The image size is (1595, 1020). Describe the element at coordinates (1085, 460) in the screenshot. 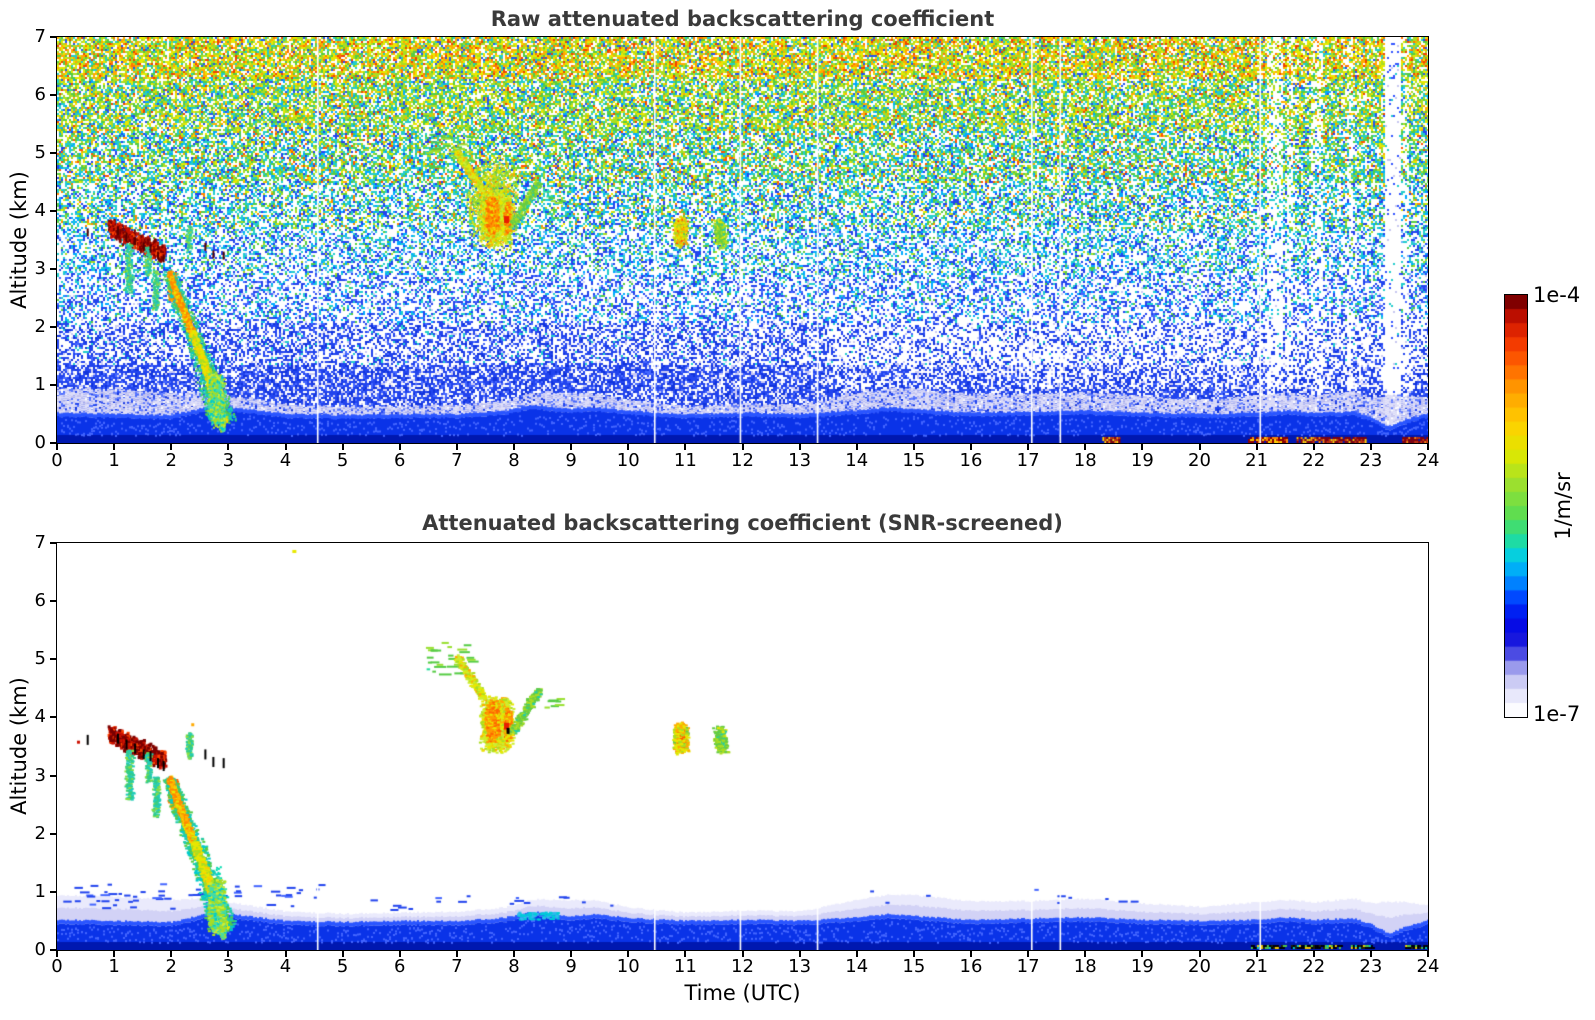

I see `x-tick-label: 18` at that location.